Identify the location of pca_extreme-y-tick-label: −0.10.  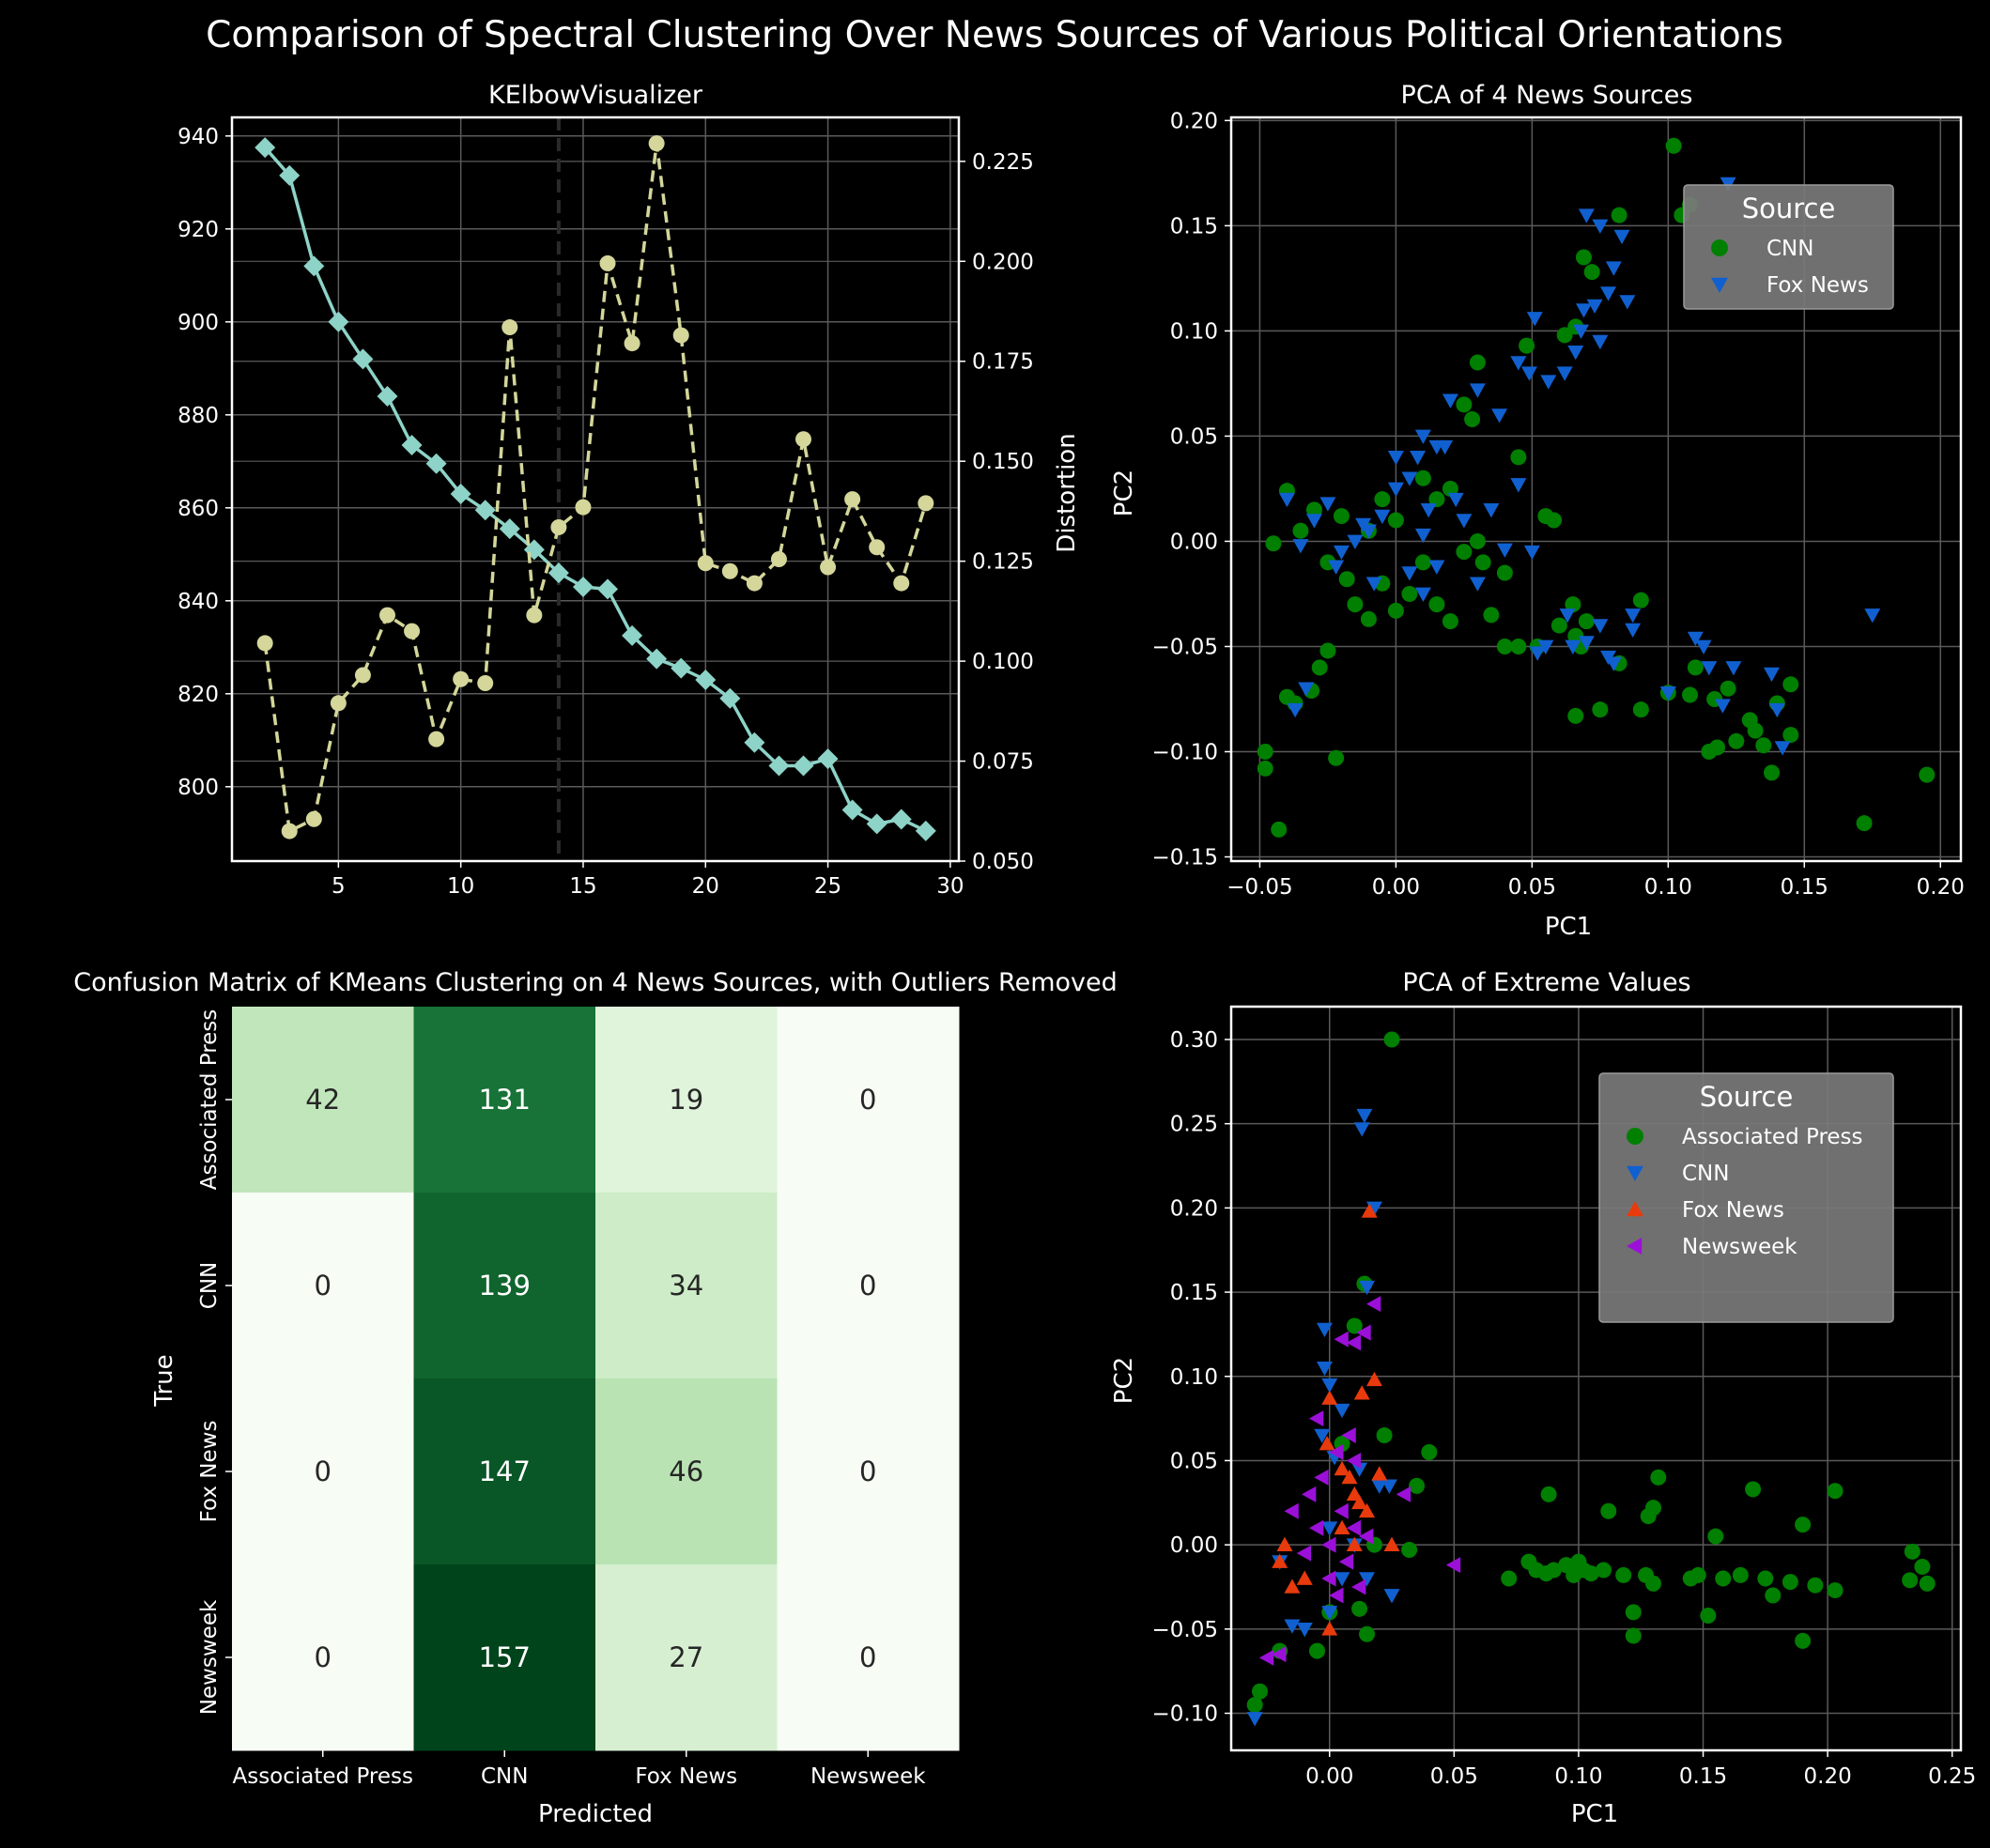
(1185, 1714).